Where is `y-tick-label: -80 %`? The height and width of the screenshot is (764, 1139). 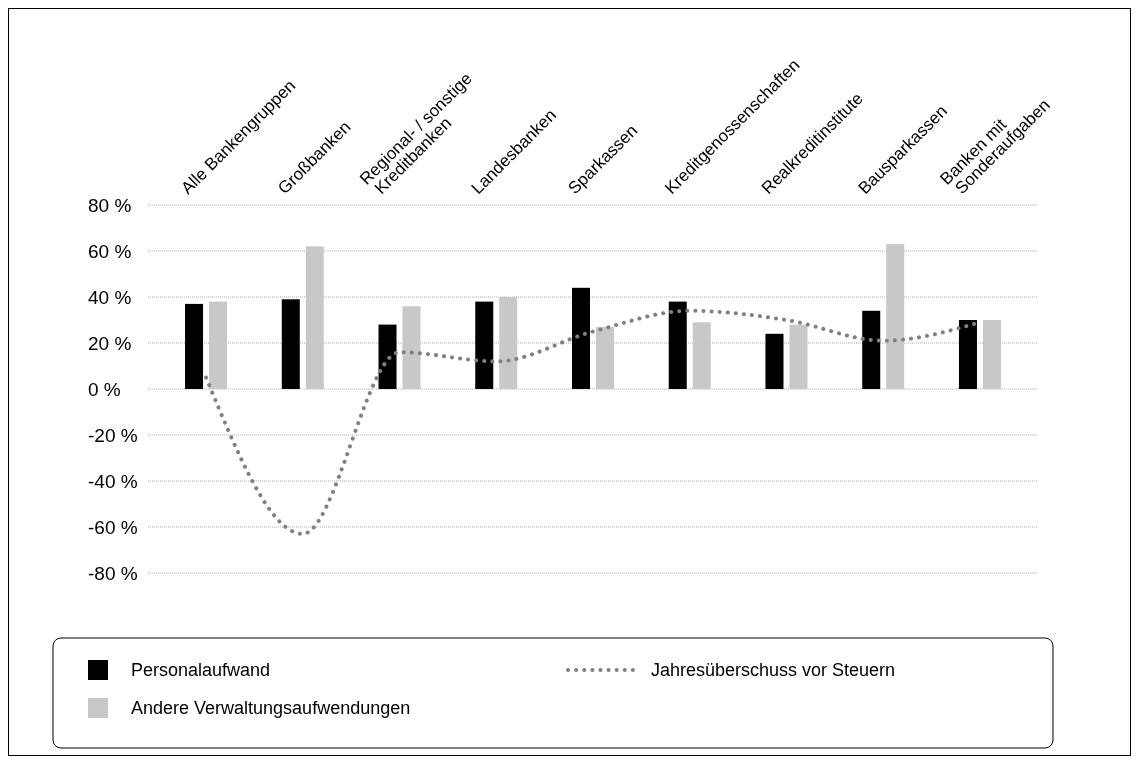 y-tick-label: -80 % is located at coordinates (113, 573).